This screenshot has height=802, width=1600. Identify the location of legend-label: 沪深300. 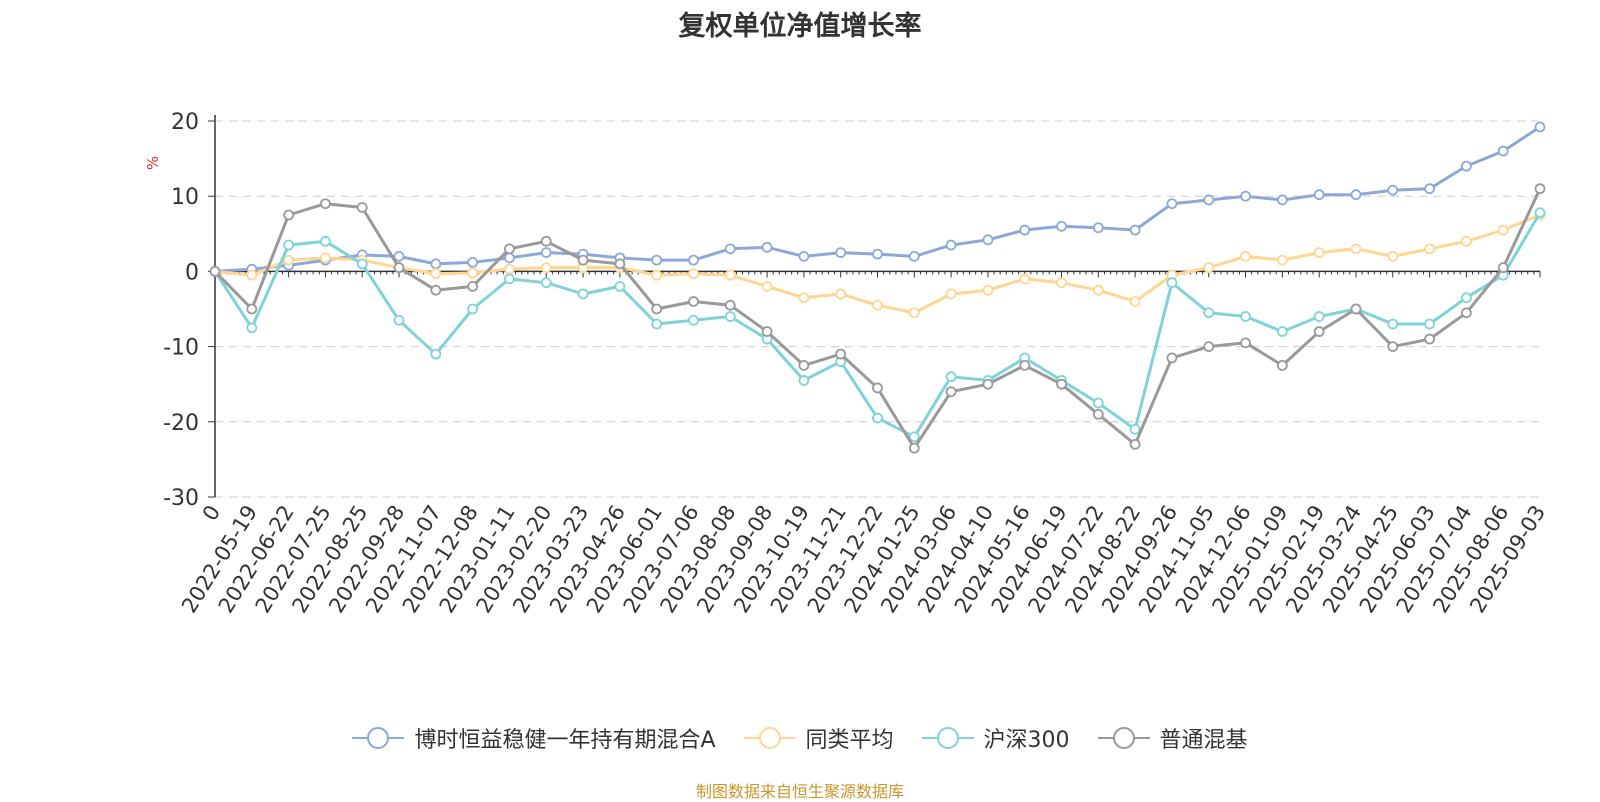
(1026, 740).